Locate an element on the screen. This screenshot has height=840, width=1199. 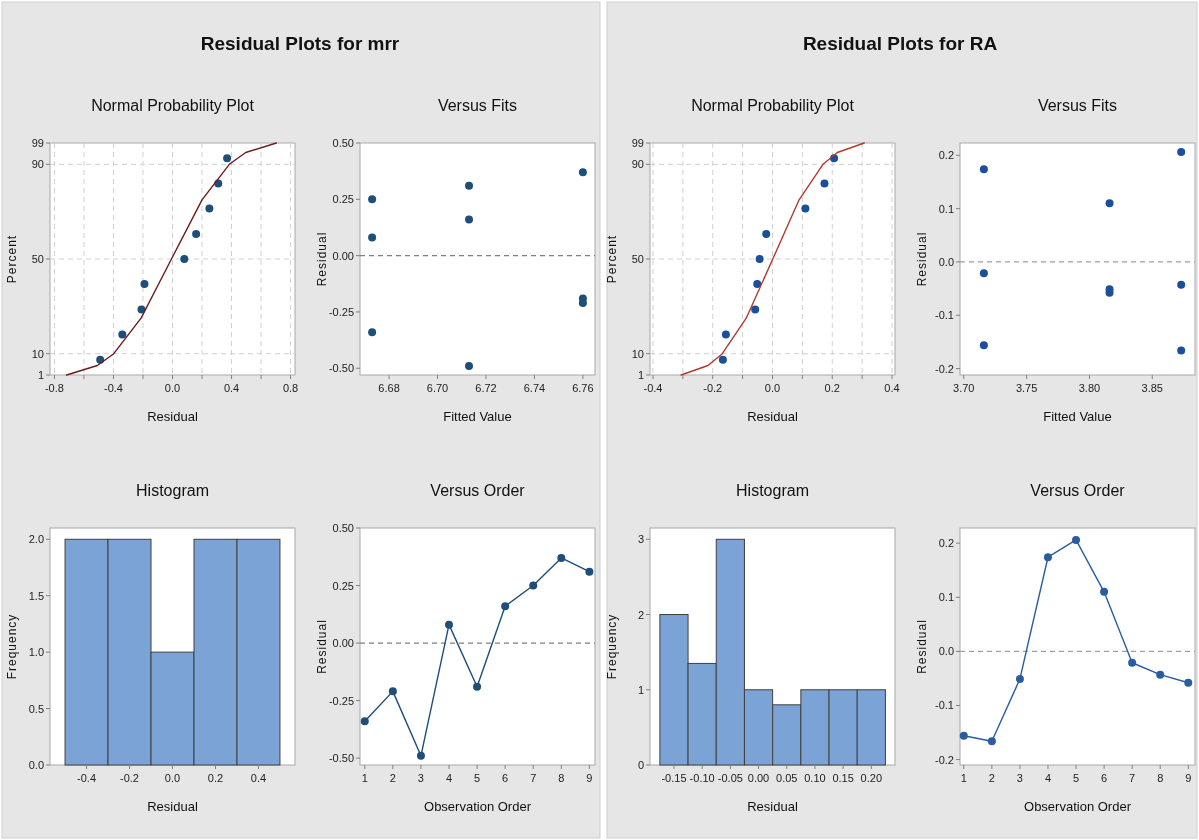
x-tick-label: 6.76 is located at coordinates (583, 388).